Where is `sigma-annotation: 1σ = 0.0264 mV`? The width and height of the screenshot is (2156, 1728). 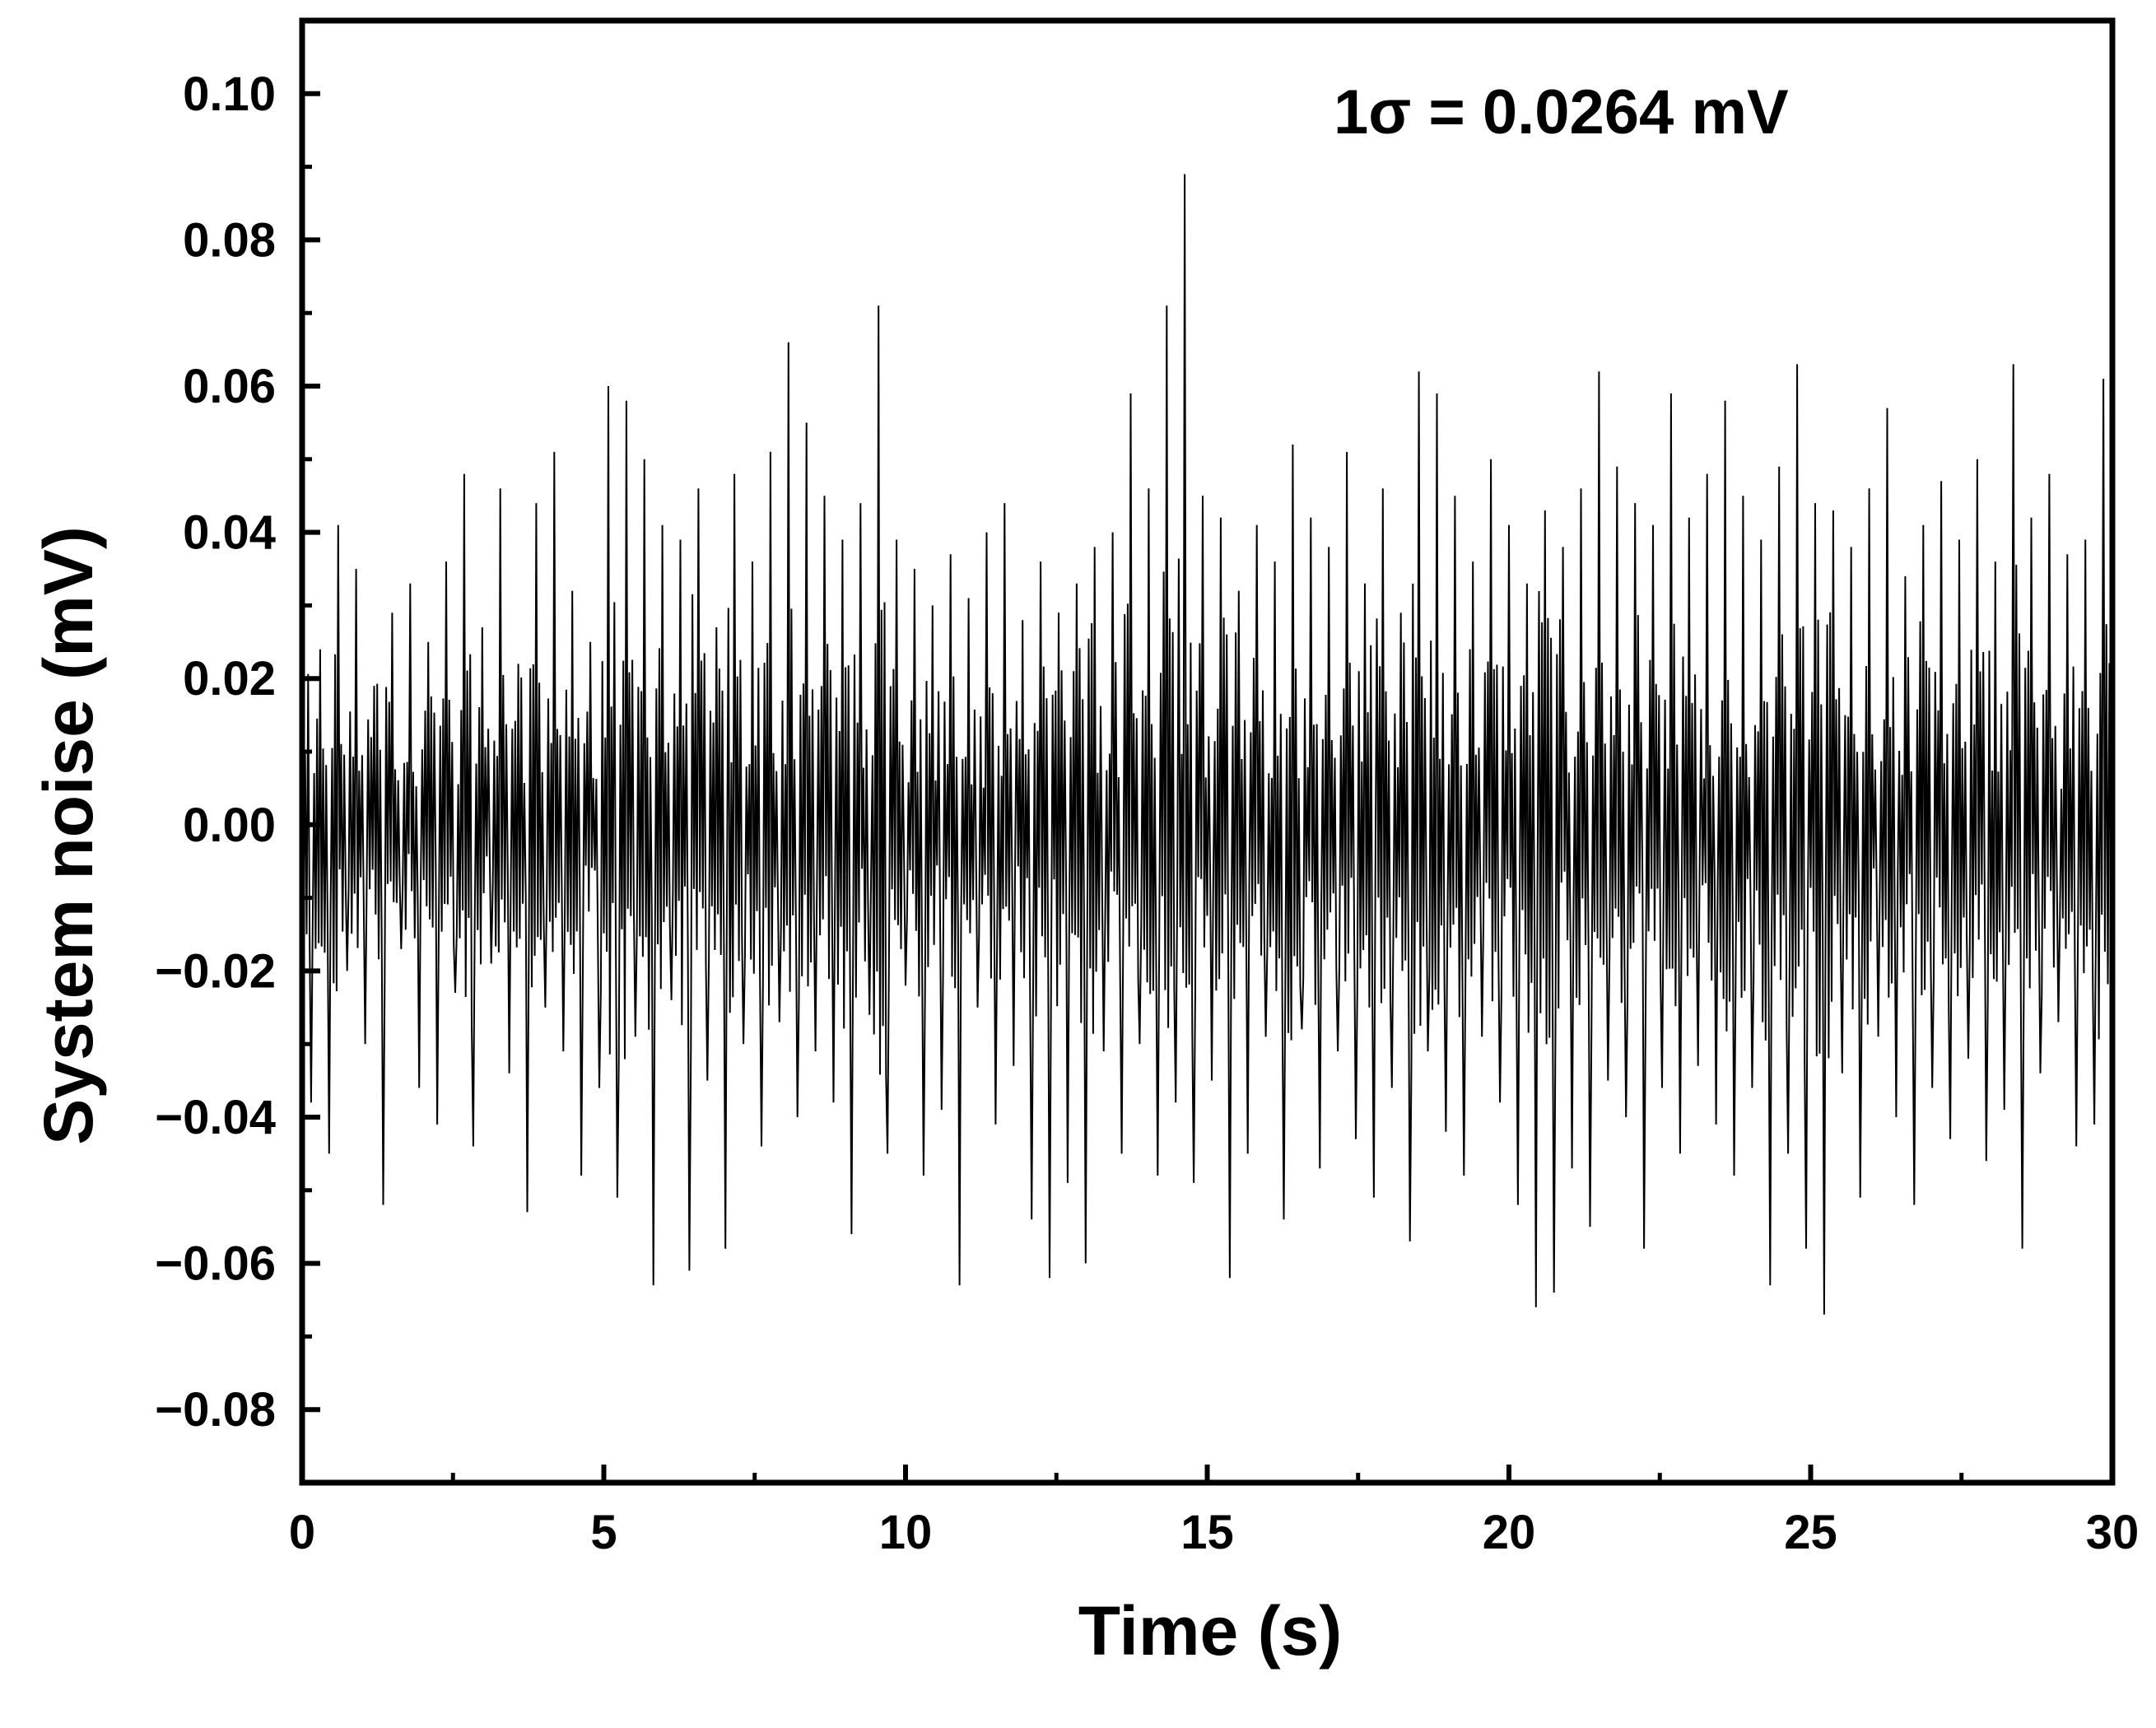
sigma-annotation: 1σ = 0.0264 mV is located at coordinates (1561, 112).